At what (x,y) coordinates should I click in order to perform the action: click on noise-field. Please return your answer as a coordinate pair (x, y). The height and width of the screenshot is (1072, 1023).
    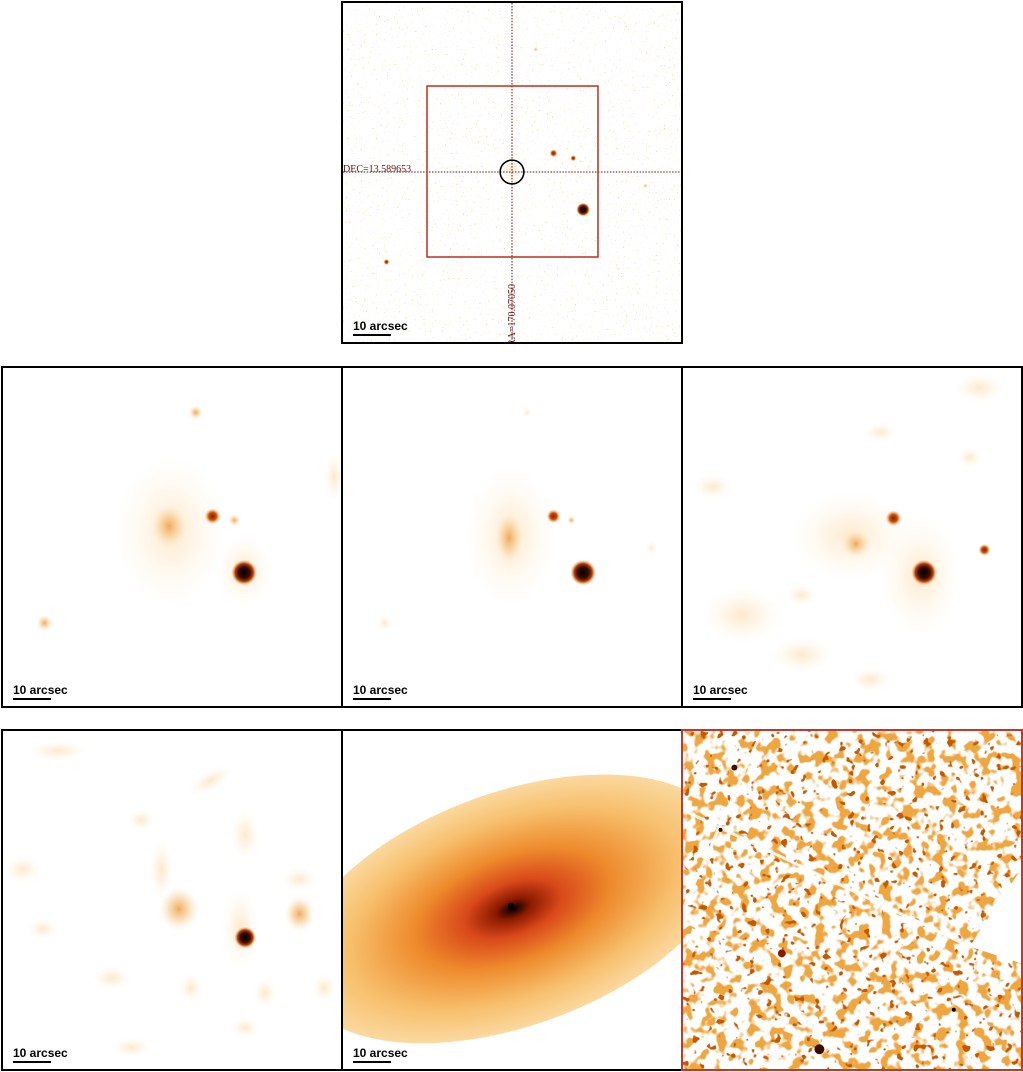
    Looking at the image, I should click on (852, 900).